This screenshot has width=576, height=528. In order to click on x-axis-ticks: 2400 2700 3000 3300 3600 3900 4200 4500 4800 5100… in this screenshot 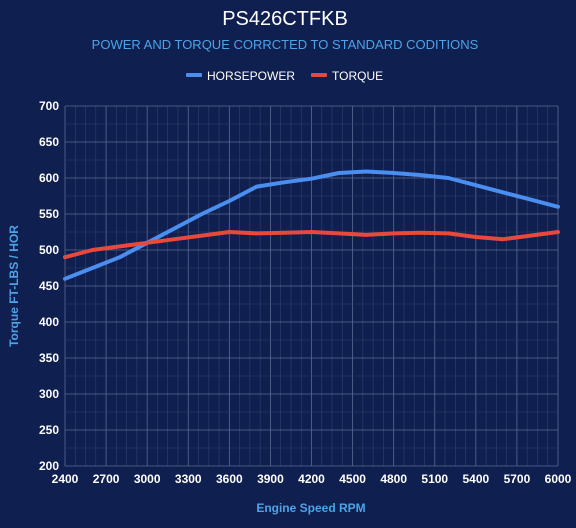, I will do `click(312, 479)`.